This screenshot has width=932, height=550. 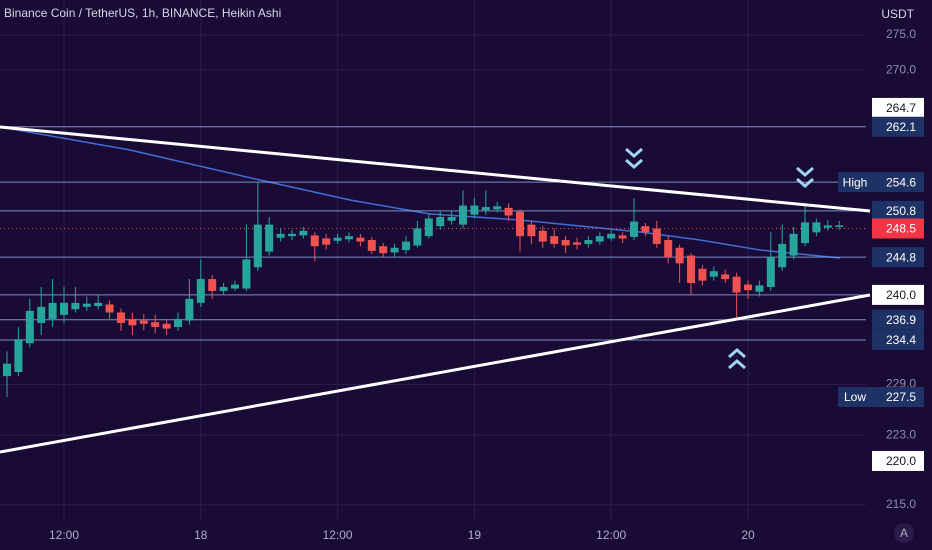 I want to click on price-marker-name: Low, so click(x=855, y=397).